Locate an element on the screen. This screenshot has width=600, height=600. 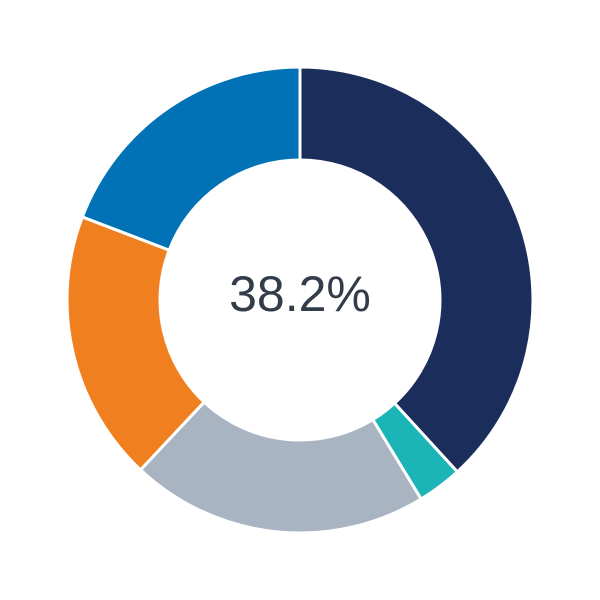
center-label: 38.2% is located at coordinates (300, 294).